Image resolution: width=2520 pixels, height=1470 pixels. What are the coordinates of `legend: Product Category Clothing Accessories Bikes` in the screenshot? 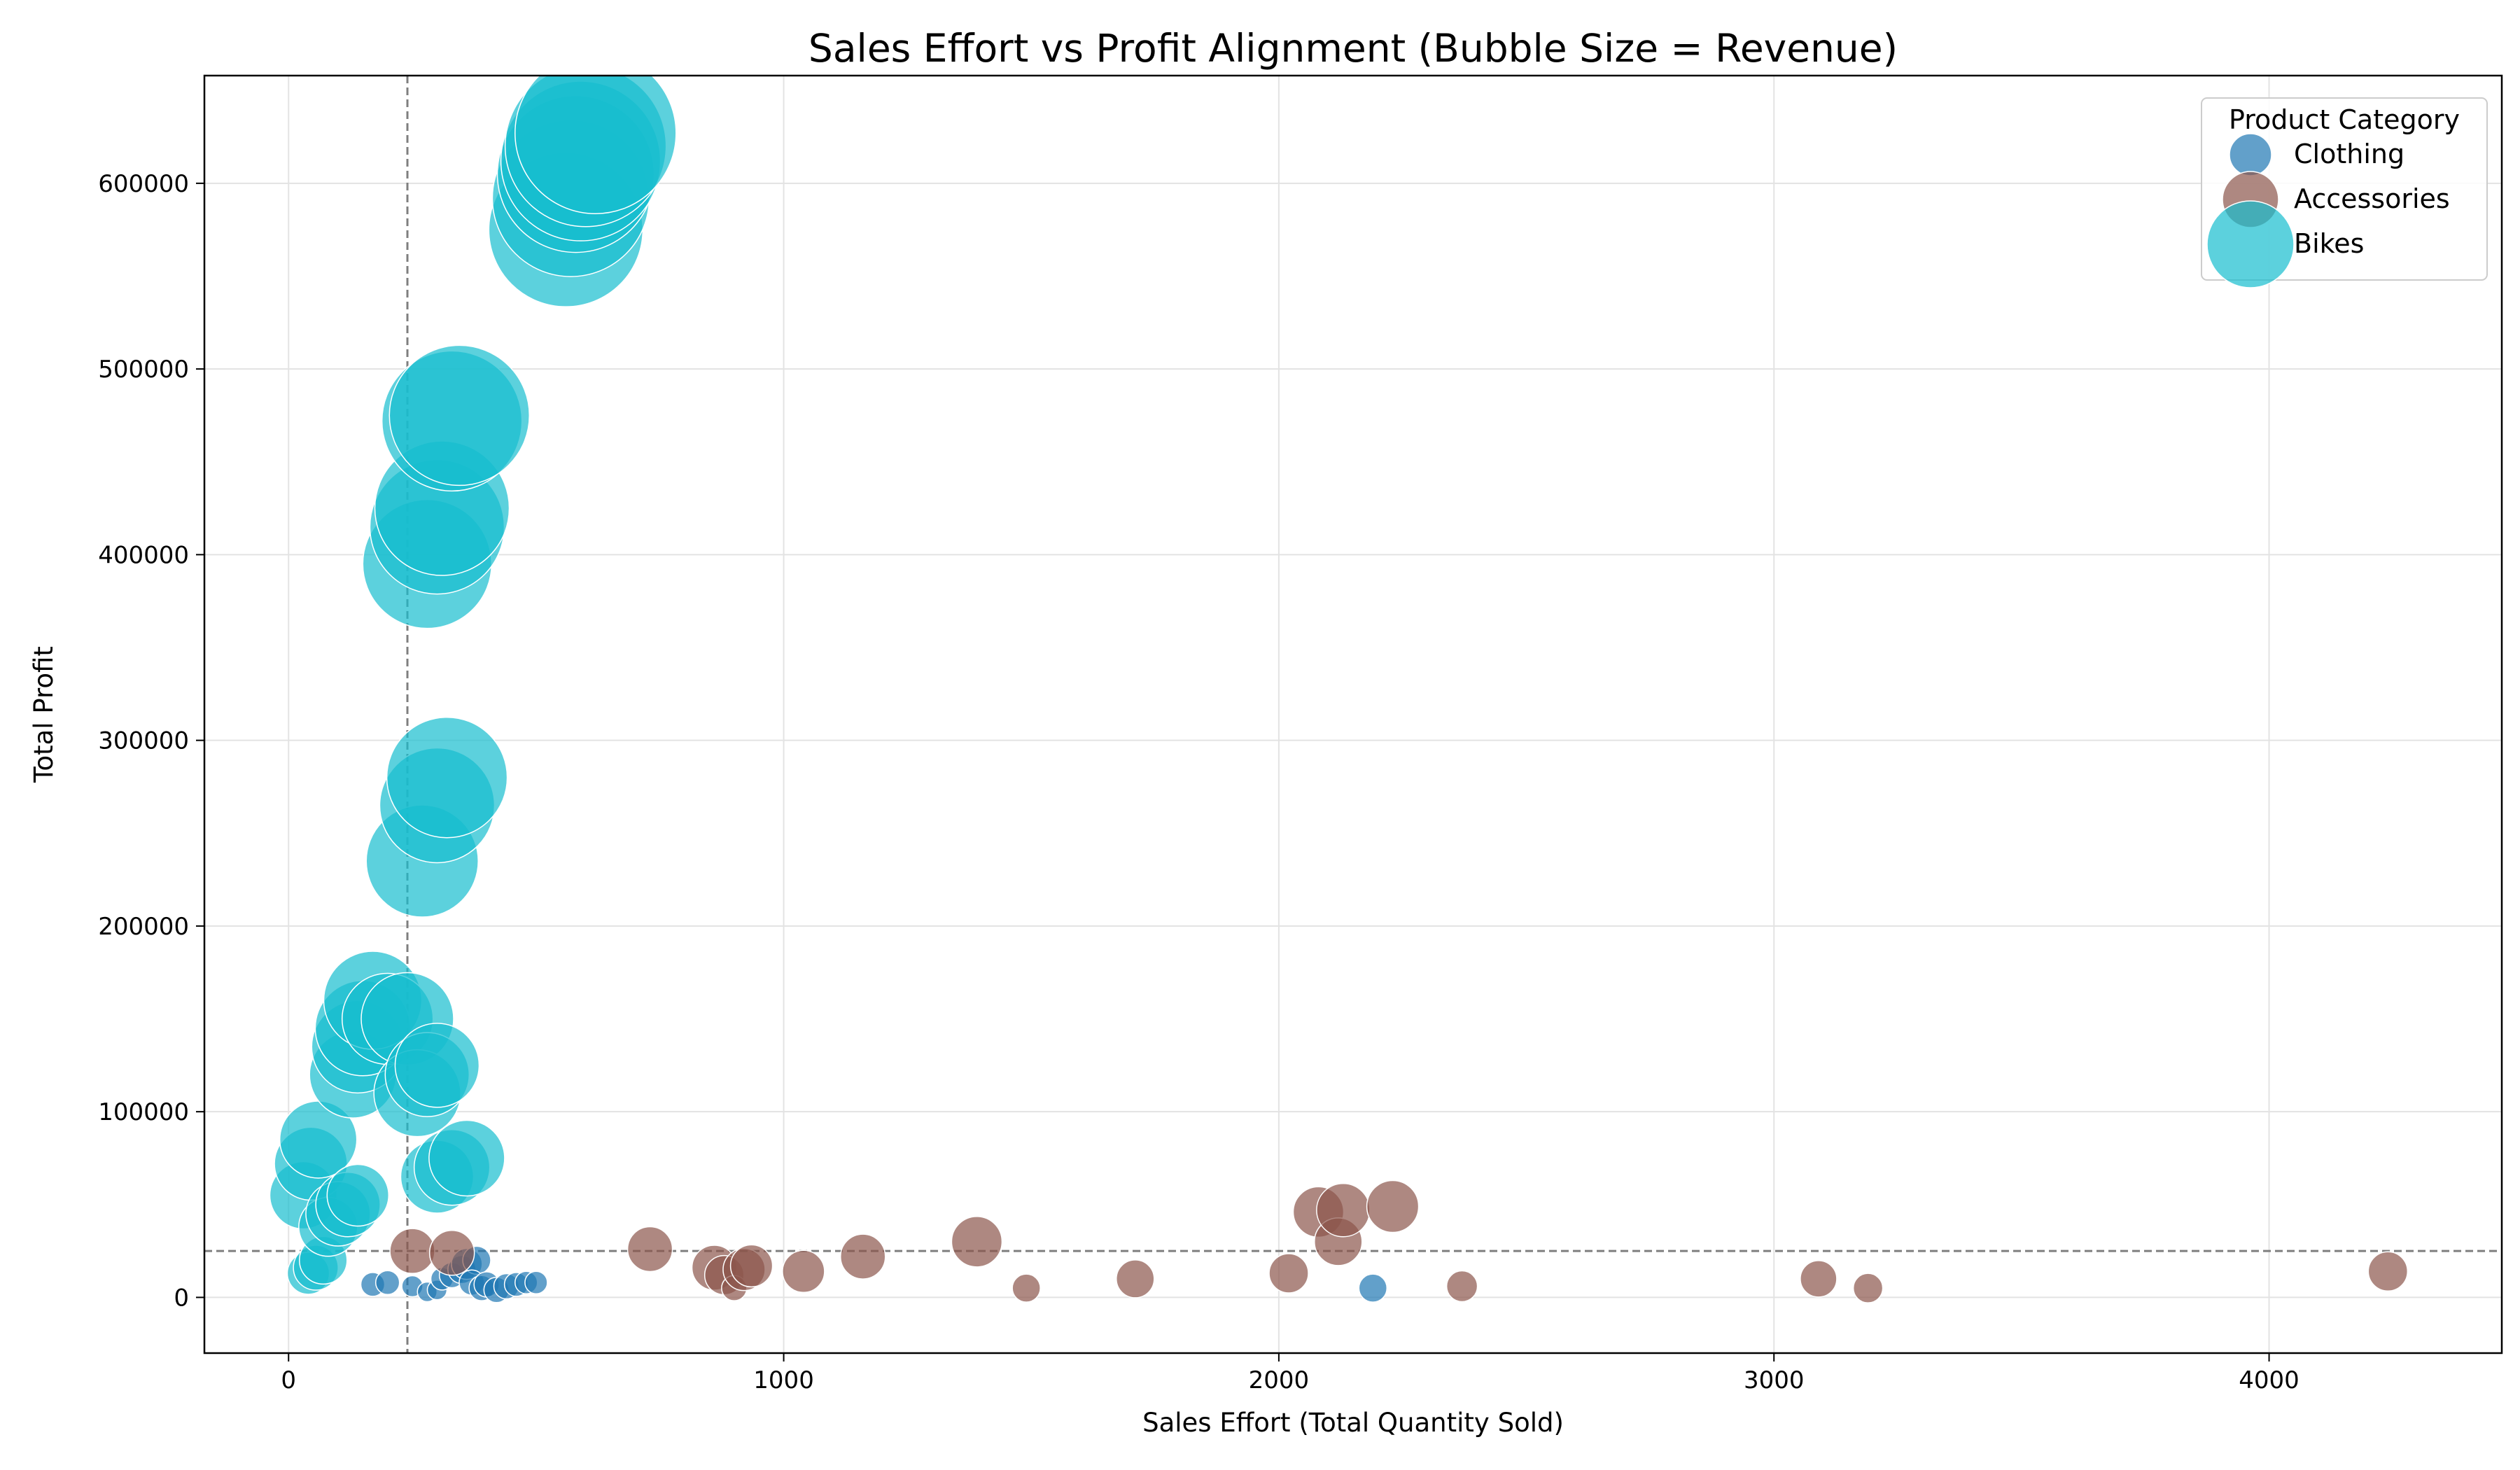 It's located at (2344, 192).